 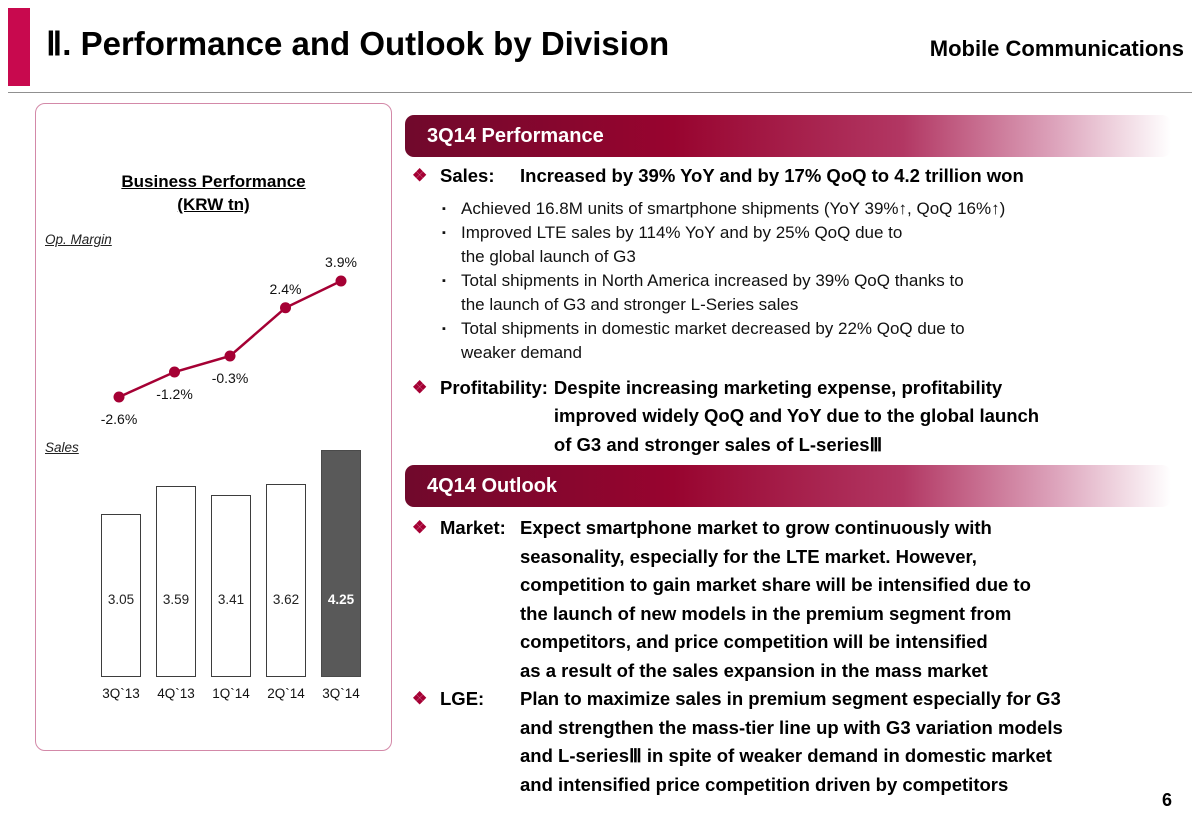 I want to click on section-header-4q14-outlook: 4Q14 Outlook, so click(x=788, y=486).